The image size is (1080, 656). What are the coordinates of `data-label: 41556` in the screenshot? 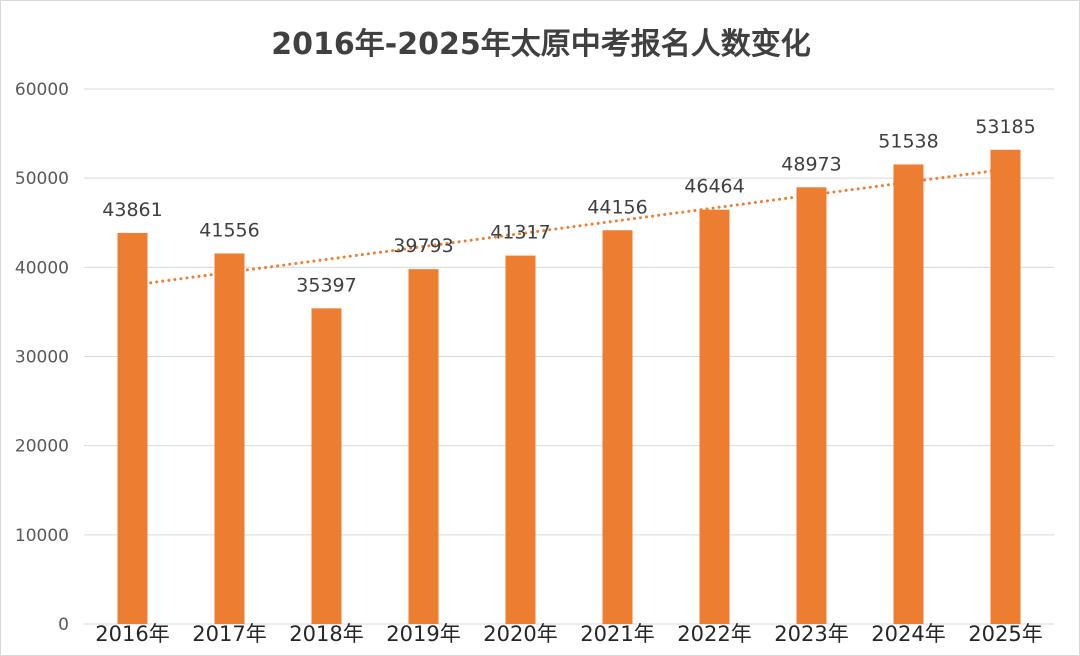 It's located at (229, 230).